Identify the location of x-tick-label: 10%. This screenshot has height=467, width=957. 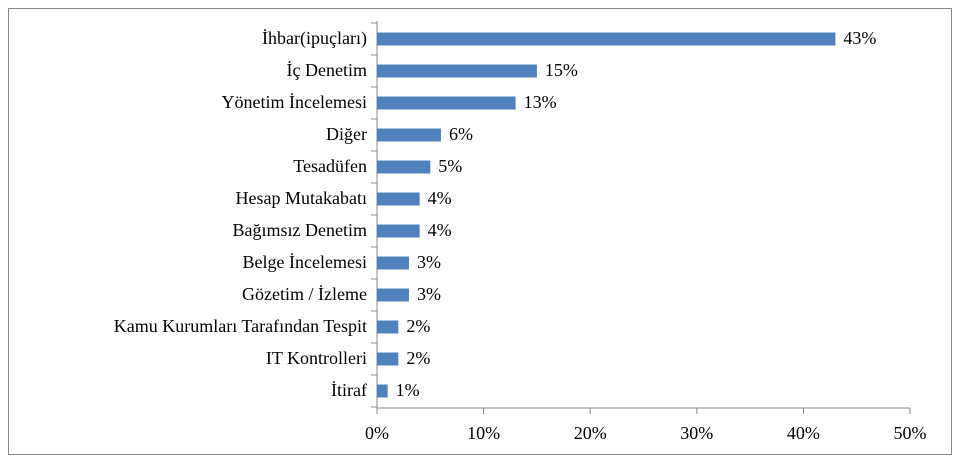
(483, 433).